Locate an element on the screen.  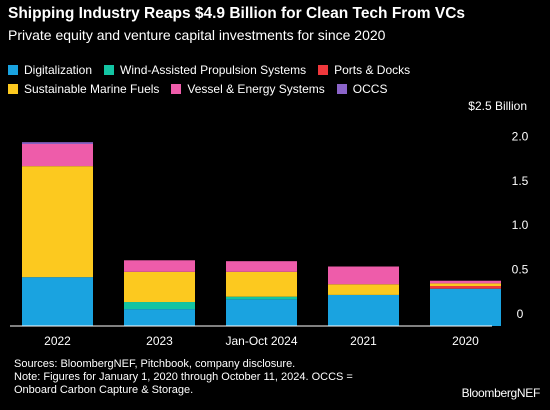
legend-label: OCCS is located at coordinates (370, 88).